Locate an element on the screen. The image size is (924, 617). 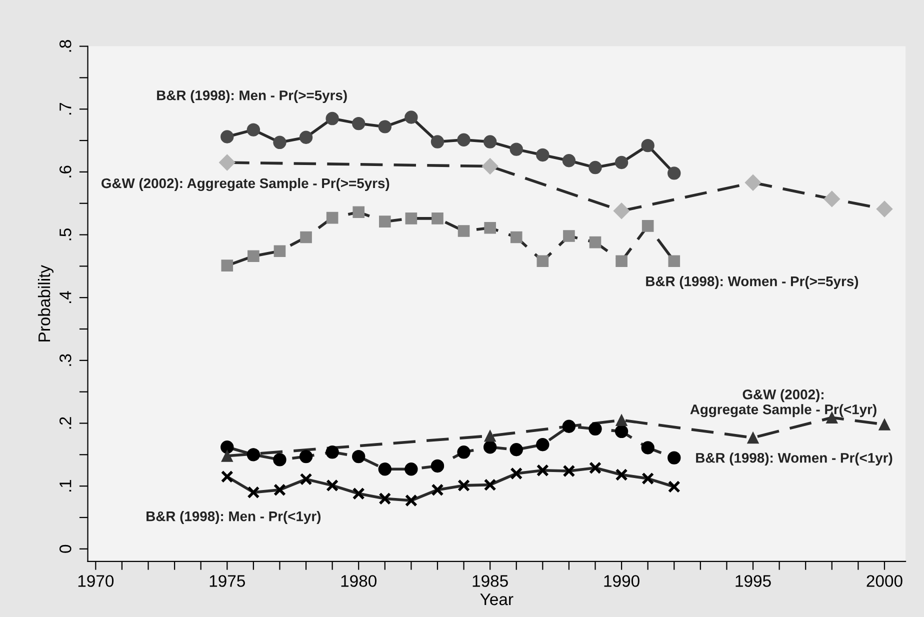
y-tick-label: .2 is located at coordinates (65, 423).